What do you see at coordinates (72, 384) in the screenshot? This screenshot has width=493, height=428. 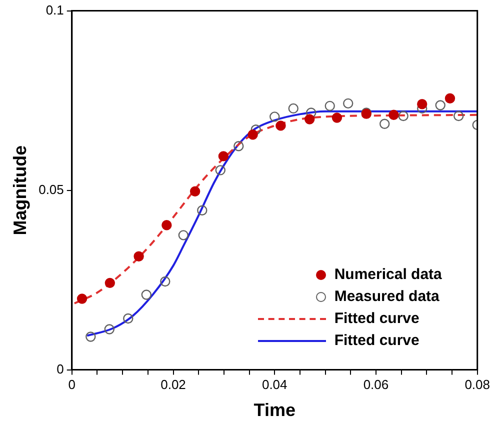 I see `x-tick-label: 0` at bounding box center [72, 384].